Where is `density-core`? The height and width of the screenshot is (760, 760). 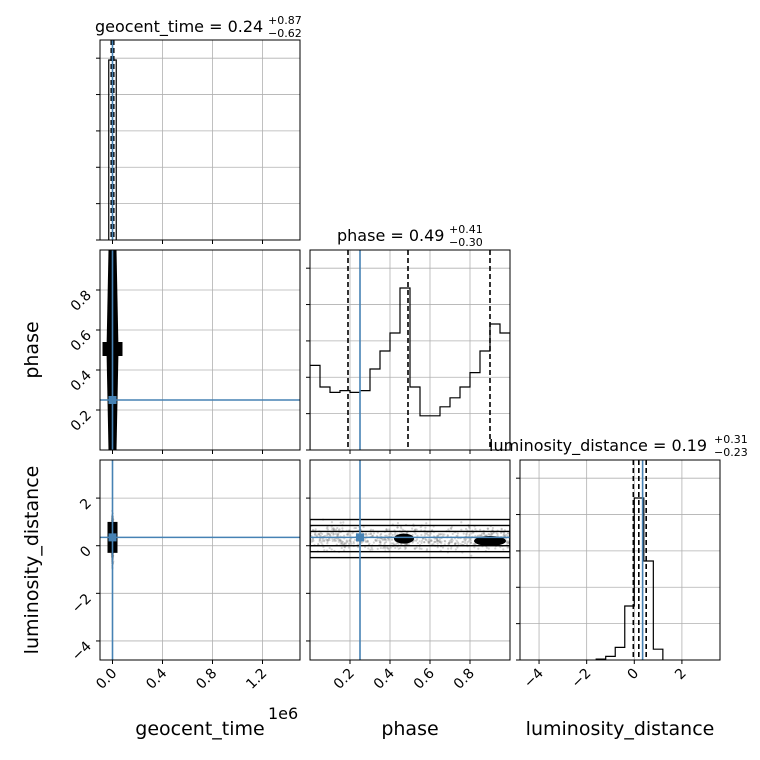 density-core is located at coordinates (404, 538).